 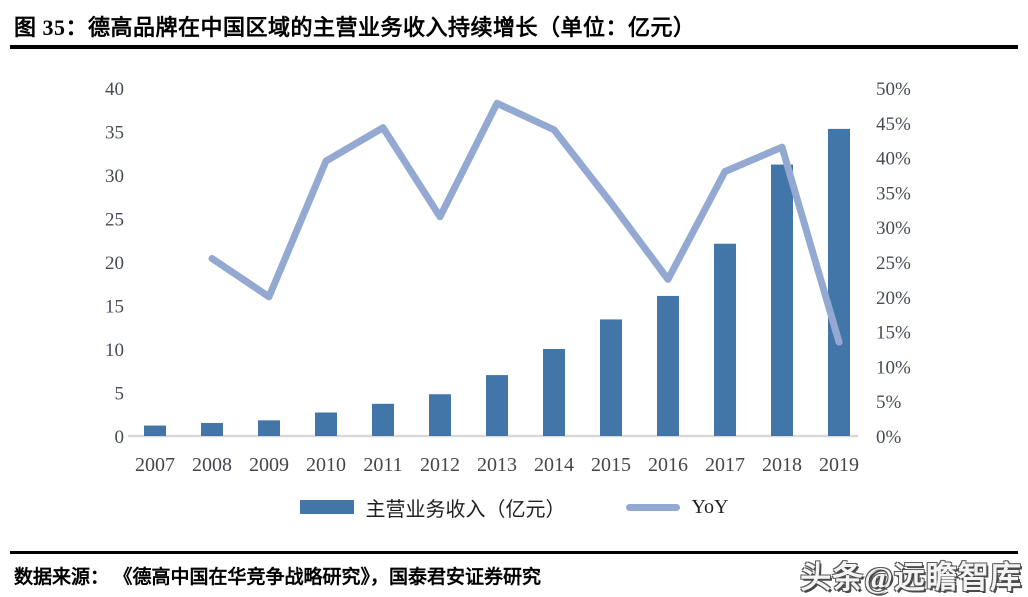 What do you see at coordinates (710, 506) in the screenshot?
I see `legend-label-yoy: YoY` at bounding box center [710, 506].